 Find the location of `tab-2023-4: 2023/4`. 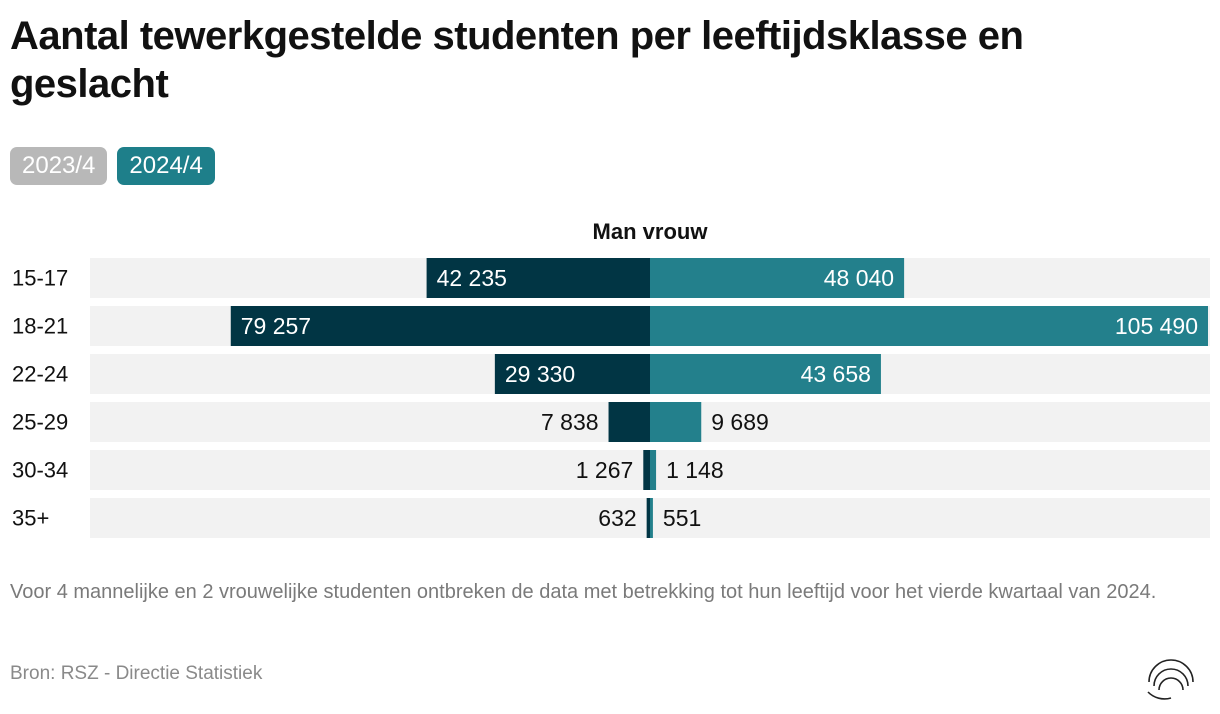

tab-2023-4: 2023/4 is located at coordinates (59, 166).